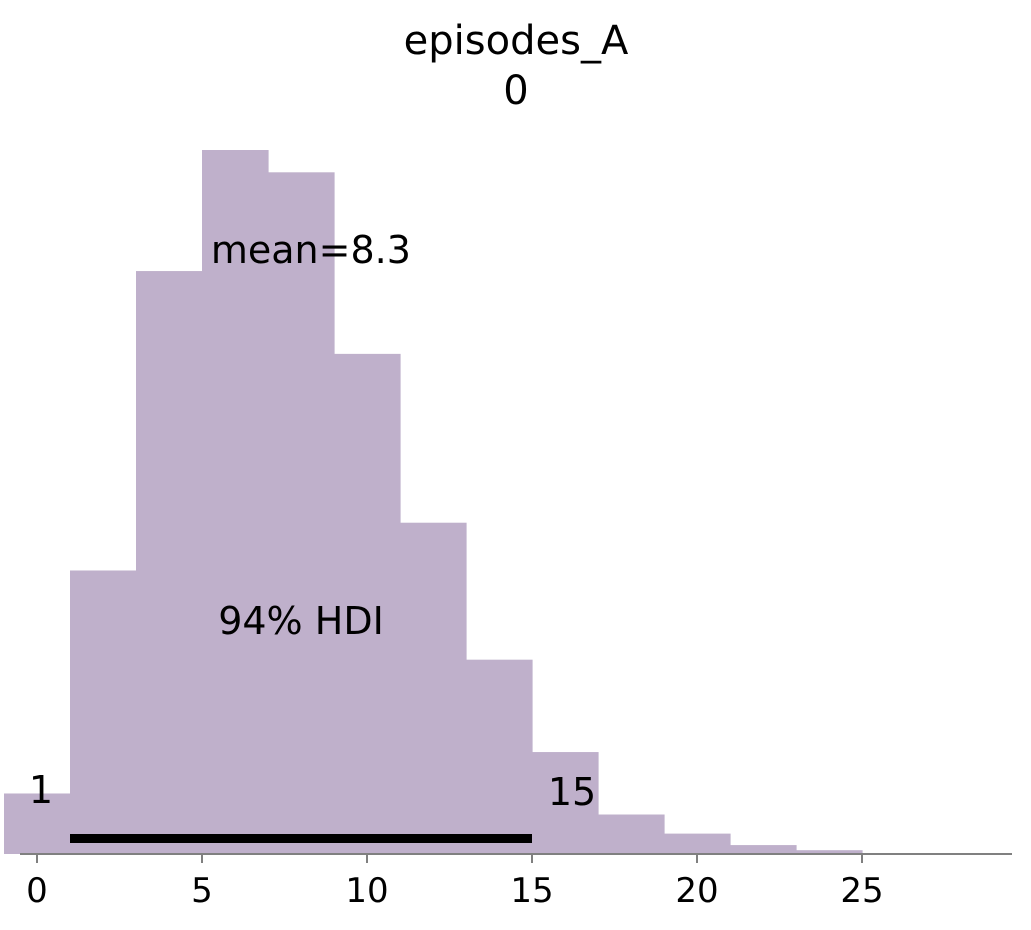 The height and width of the screenshot is (930, 1031). Describe the element at coordinates (311, 250) in the screenshot. I see `mean-label: mean=8.3` at that location.